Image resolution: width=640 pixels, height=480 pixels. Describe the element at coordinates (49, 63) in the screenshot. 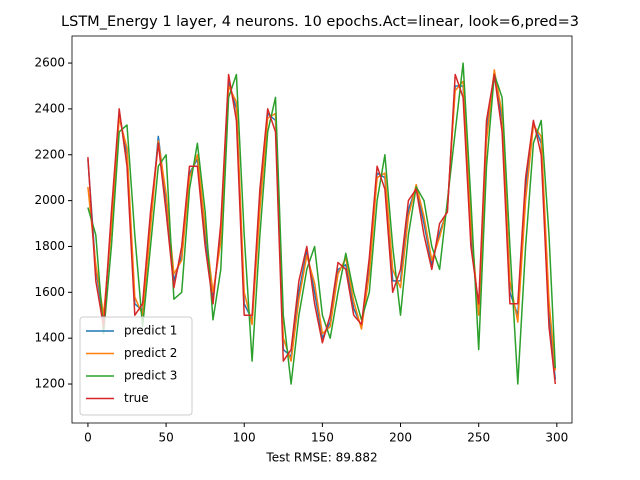

I see `y-tick-label: 2600` at that location.